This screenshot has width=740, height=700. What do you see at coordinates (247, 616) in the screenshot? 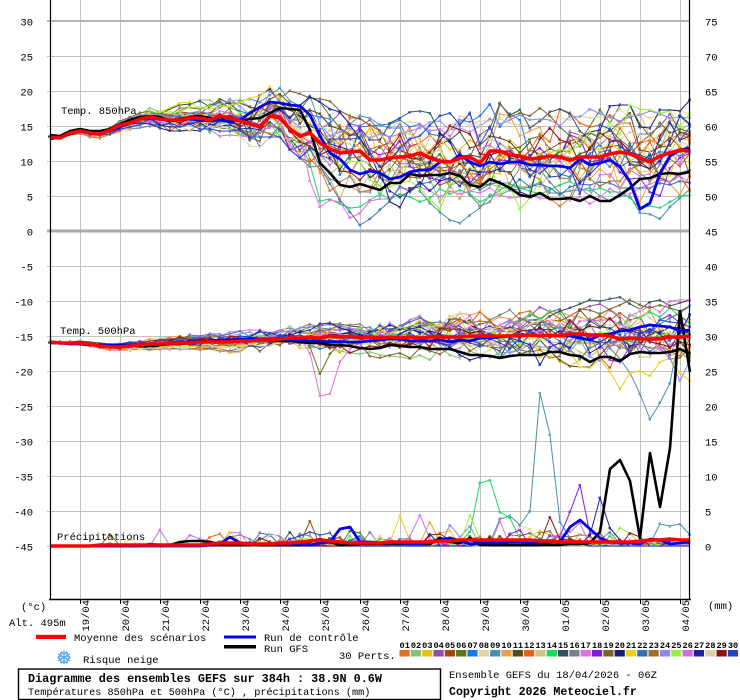
I see `svg-text: 23/04` at bounding box center [247, 616].